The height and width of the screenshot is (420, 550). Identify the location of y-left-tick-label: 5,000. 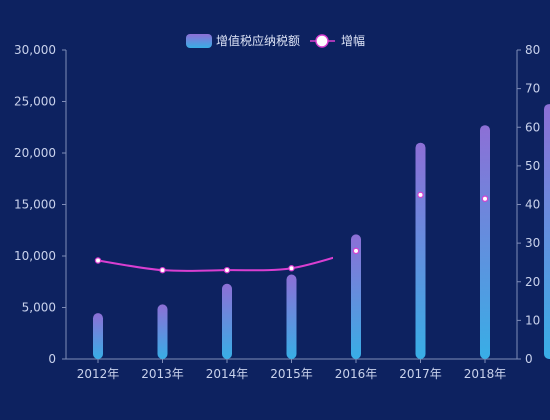
(39, 308).